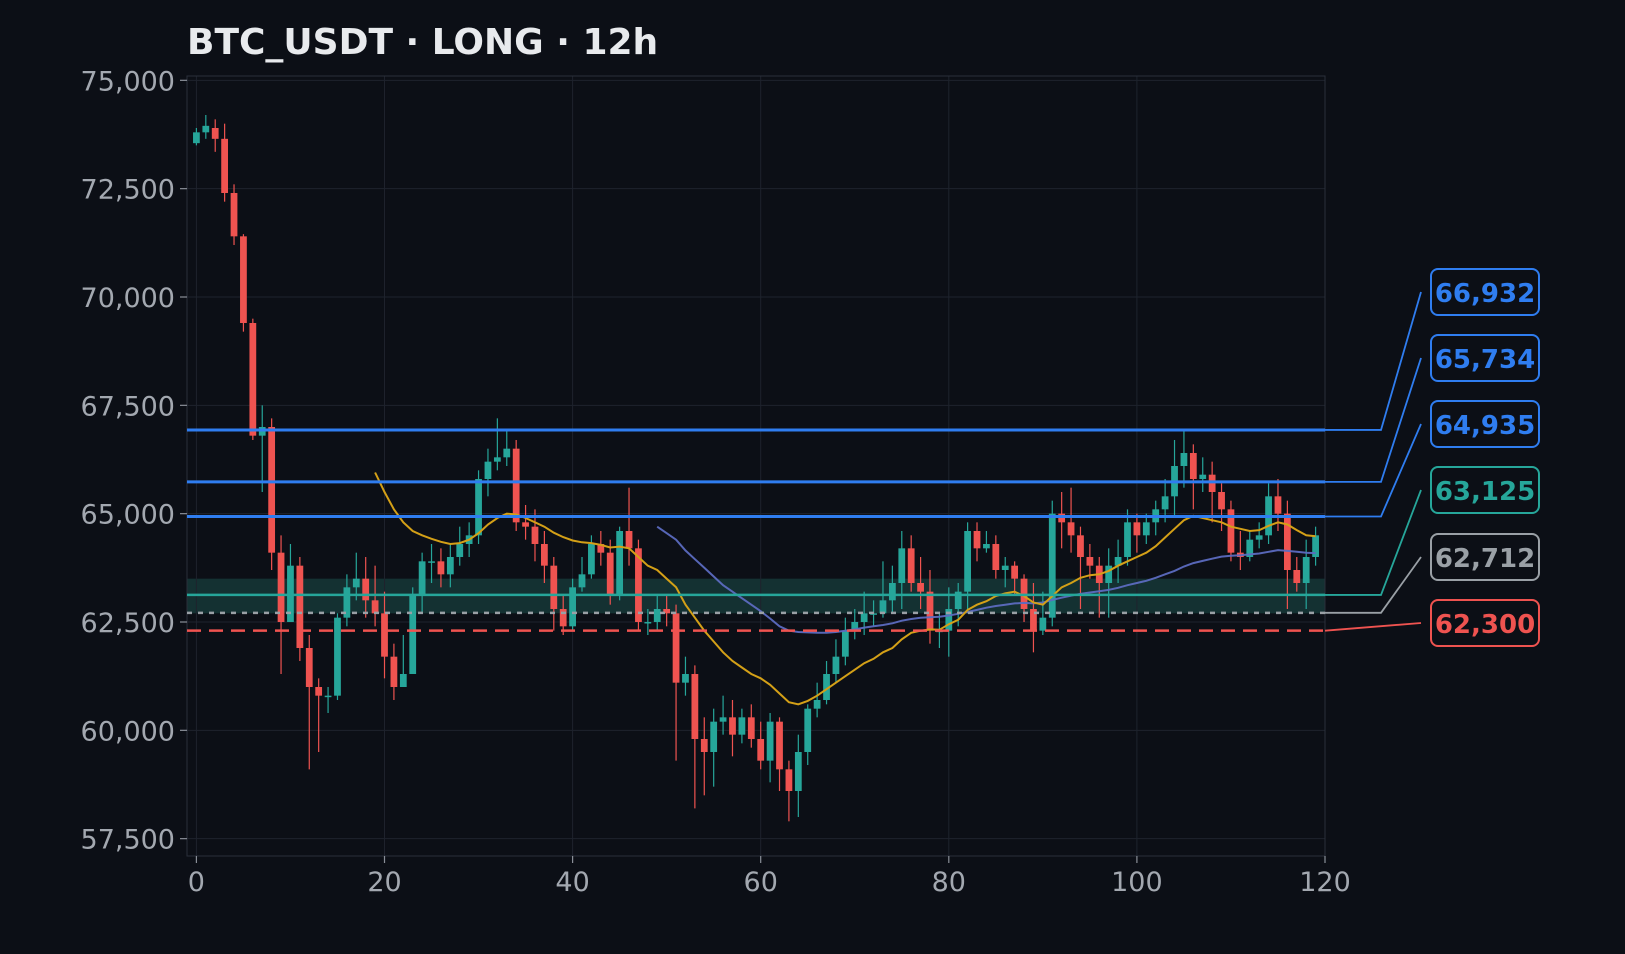 The image size is (1625, 954). I want to click on level-tag-stop_loss-5: 62,300, so click(1485, 623).